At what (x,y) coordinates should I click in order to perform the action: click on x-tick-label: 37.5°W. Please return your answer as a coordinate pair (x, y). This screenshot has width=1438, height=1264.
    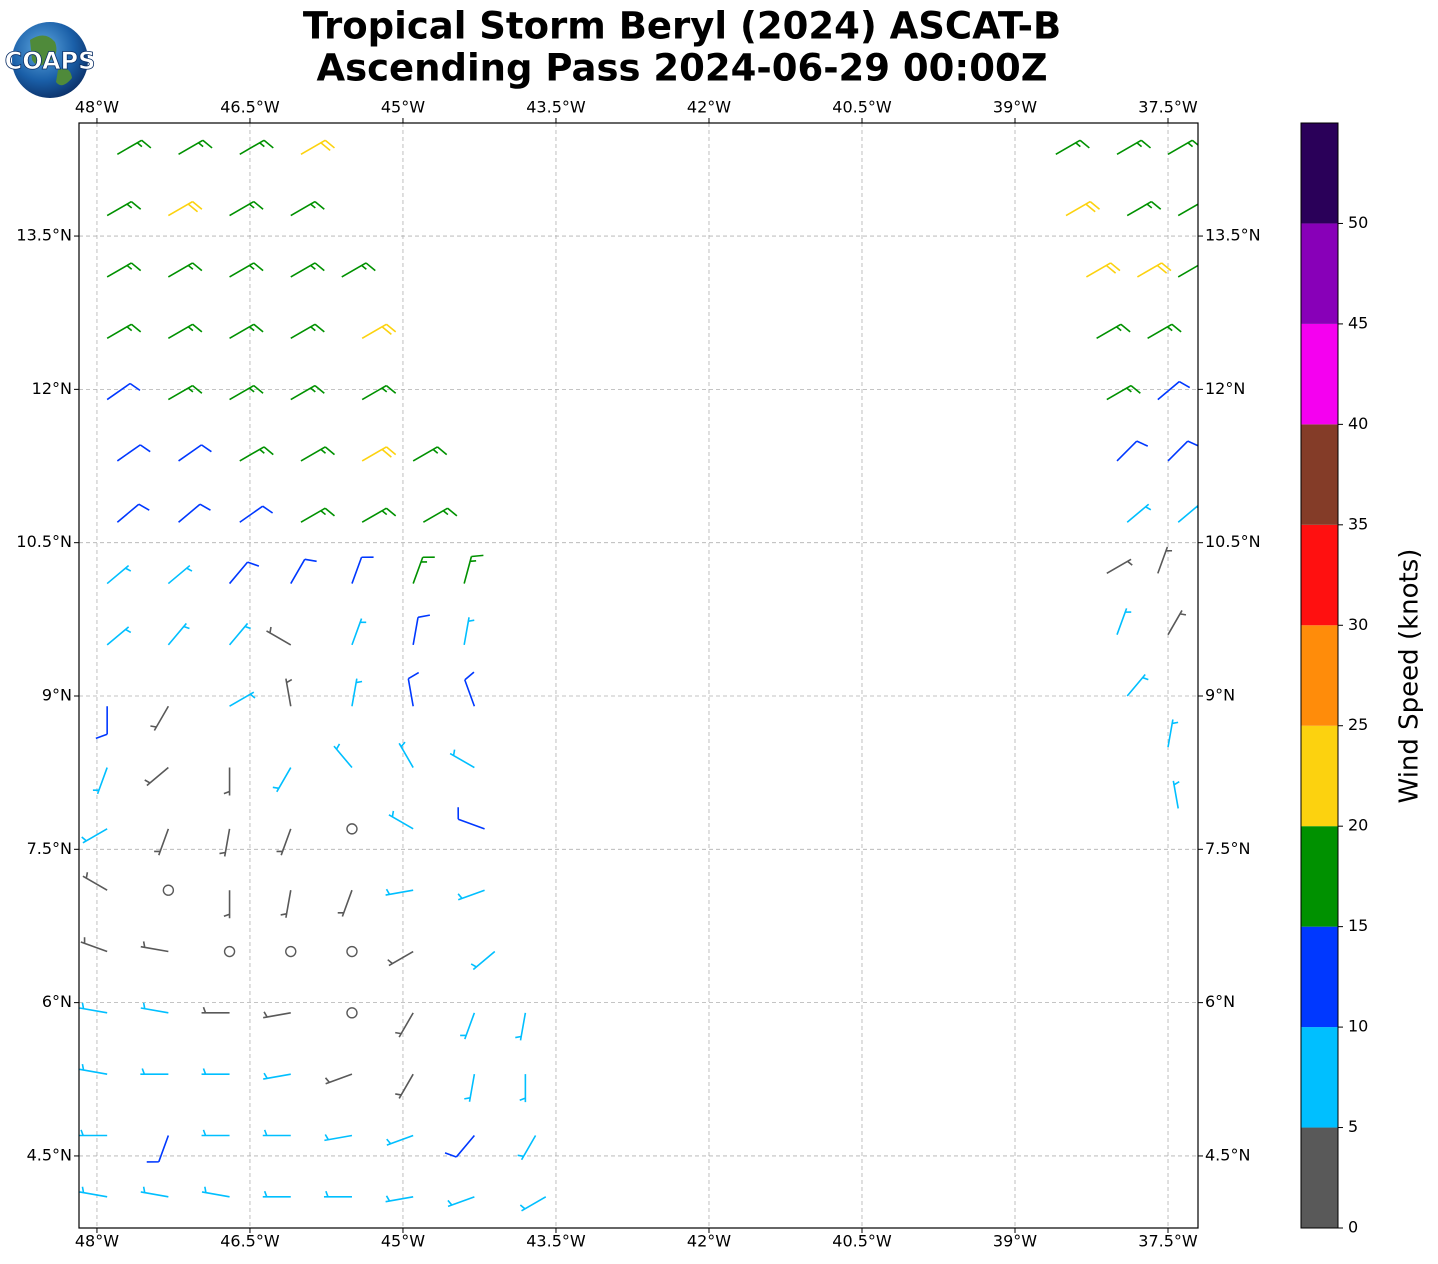
    Looking at the image, I should click on (1168, 1241).